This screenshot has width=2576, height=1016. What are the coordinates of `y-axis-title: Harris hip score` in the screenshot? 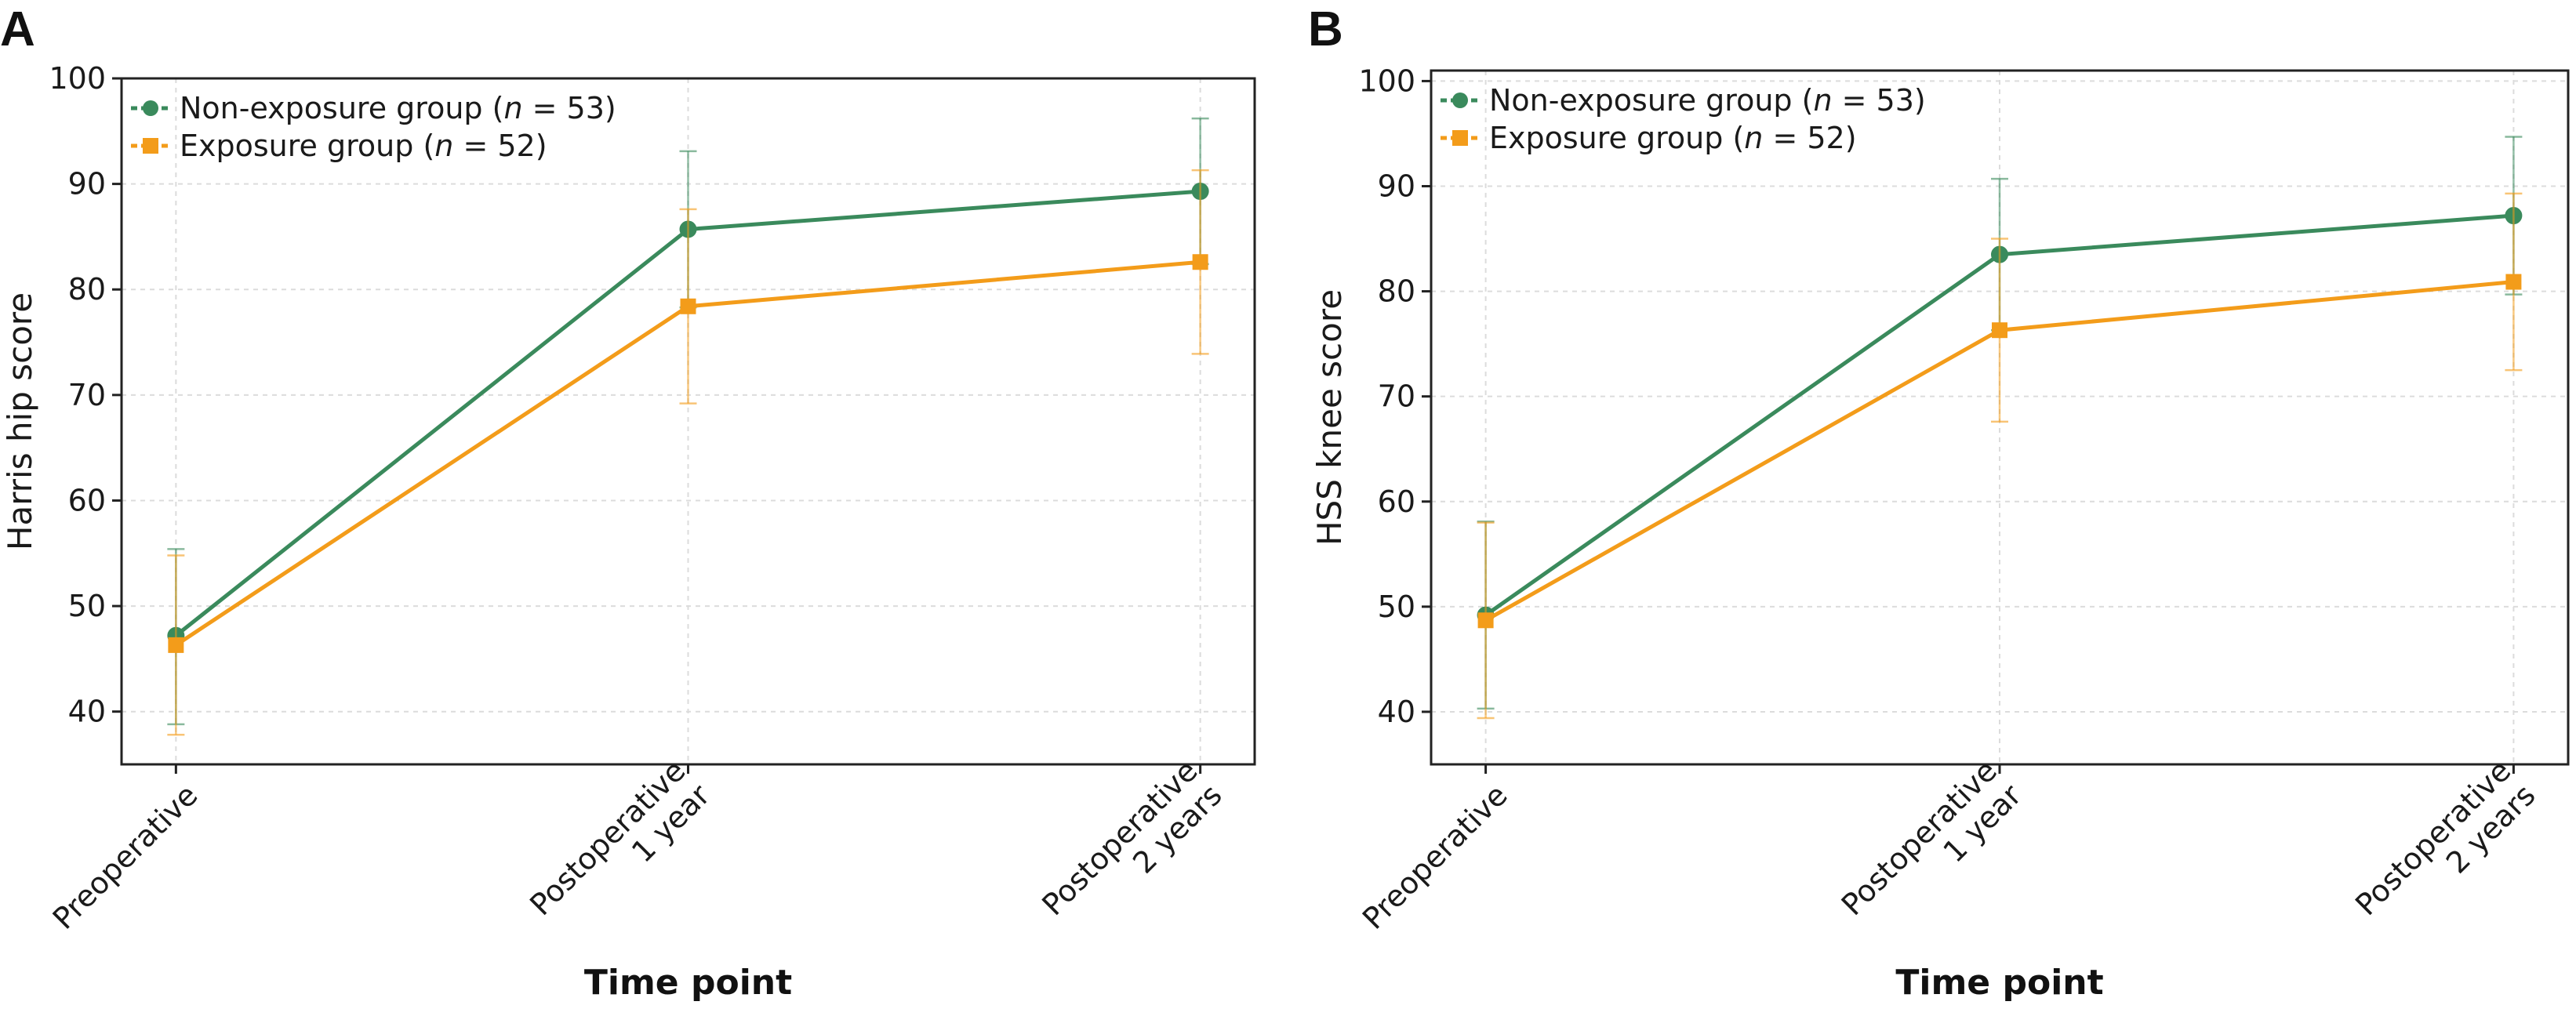 It's located at (20, 421).